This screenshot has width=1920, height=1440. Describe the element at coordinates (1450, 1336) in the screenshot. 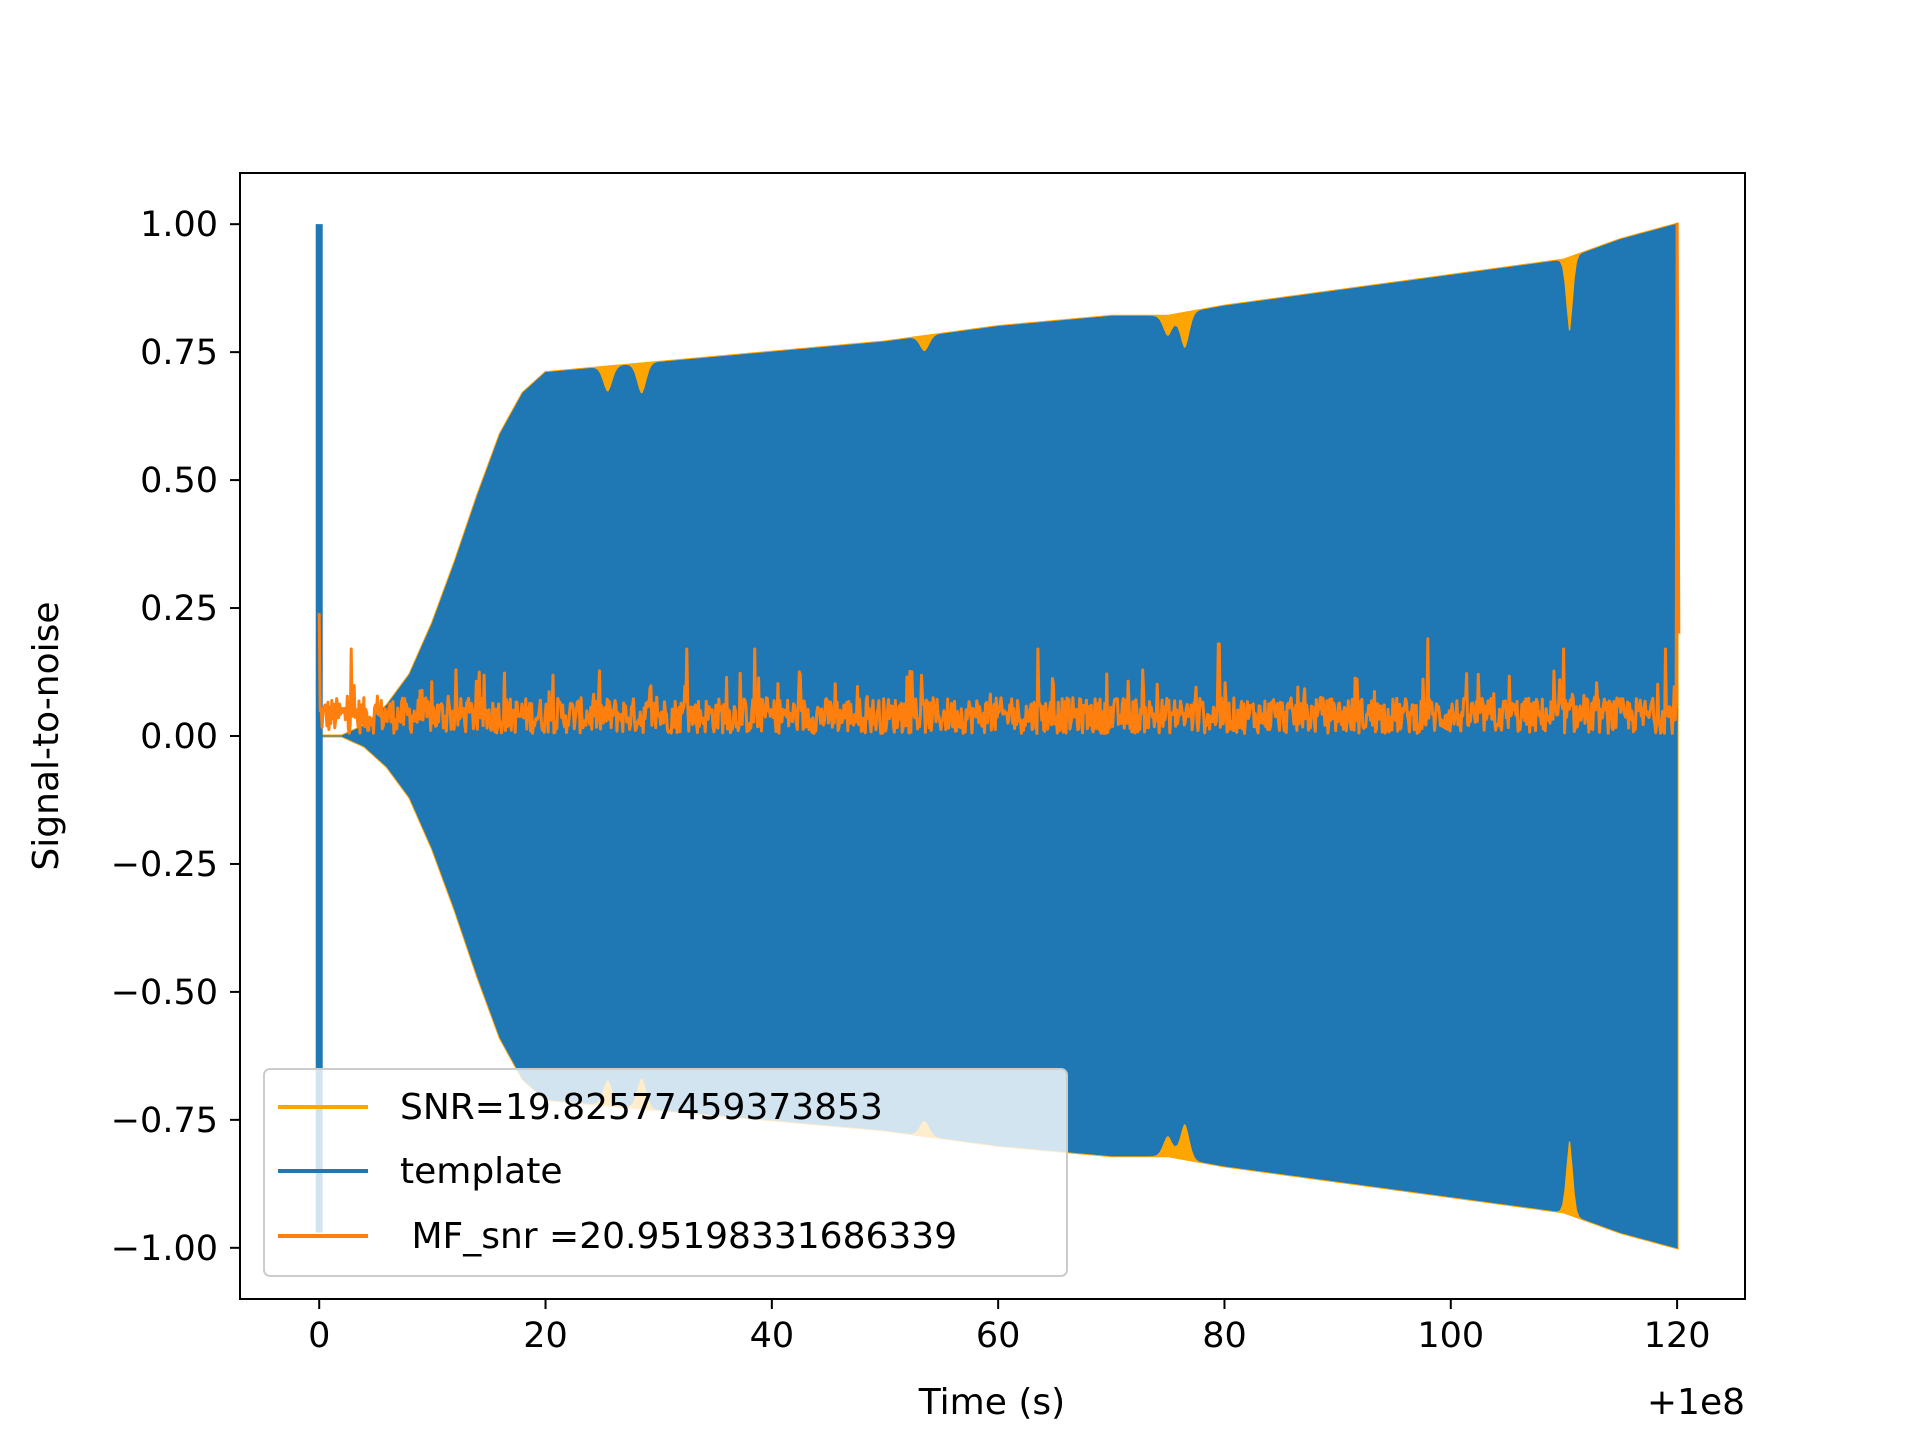

I see `x-tick-label: 100` at that location.